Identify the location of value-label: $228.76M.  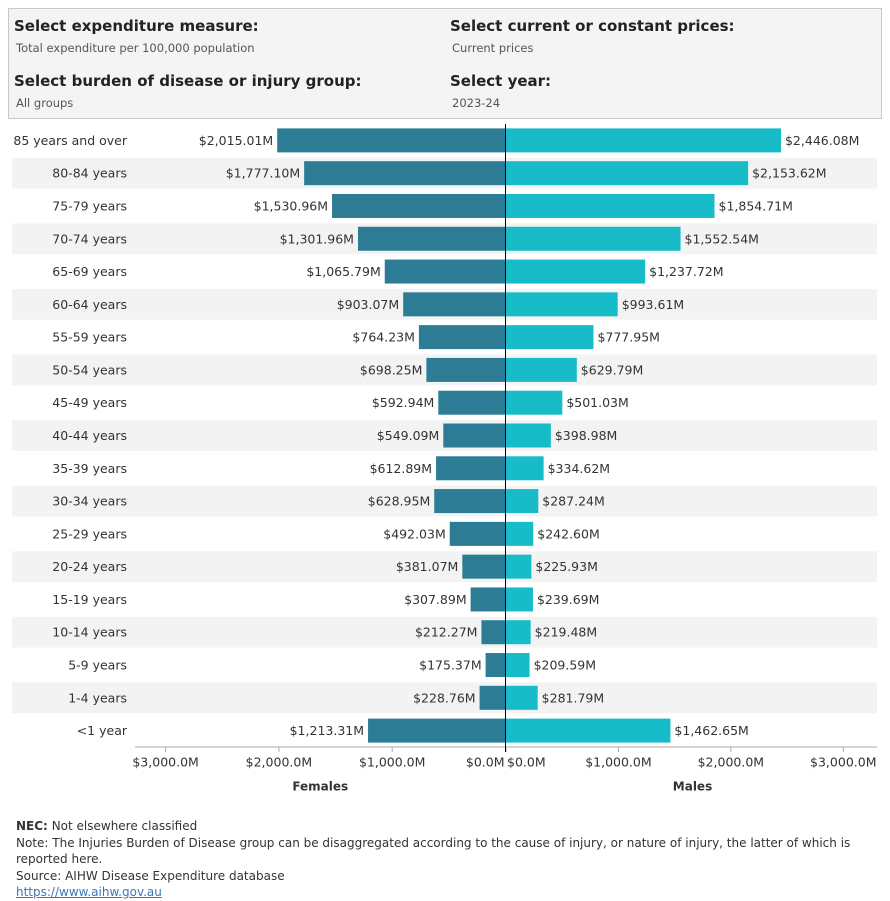
(444, 697).